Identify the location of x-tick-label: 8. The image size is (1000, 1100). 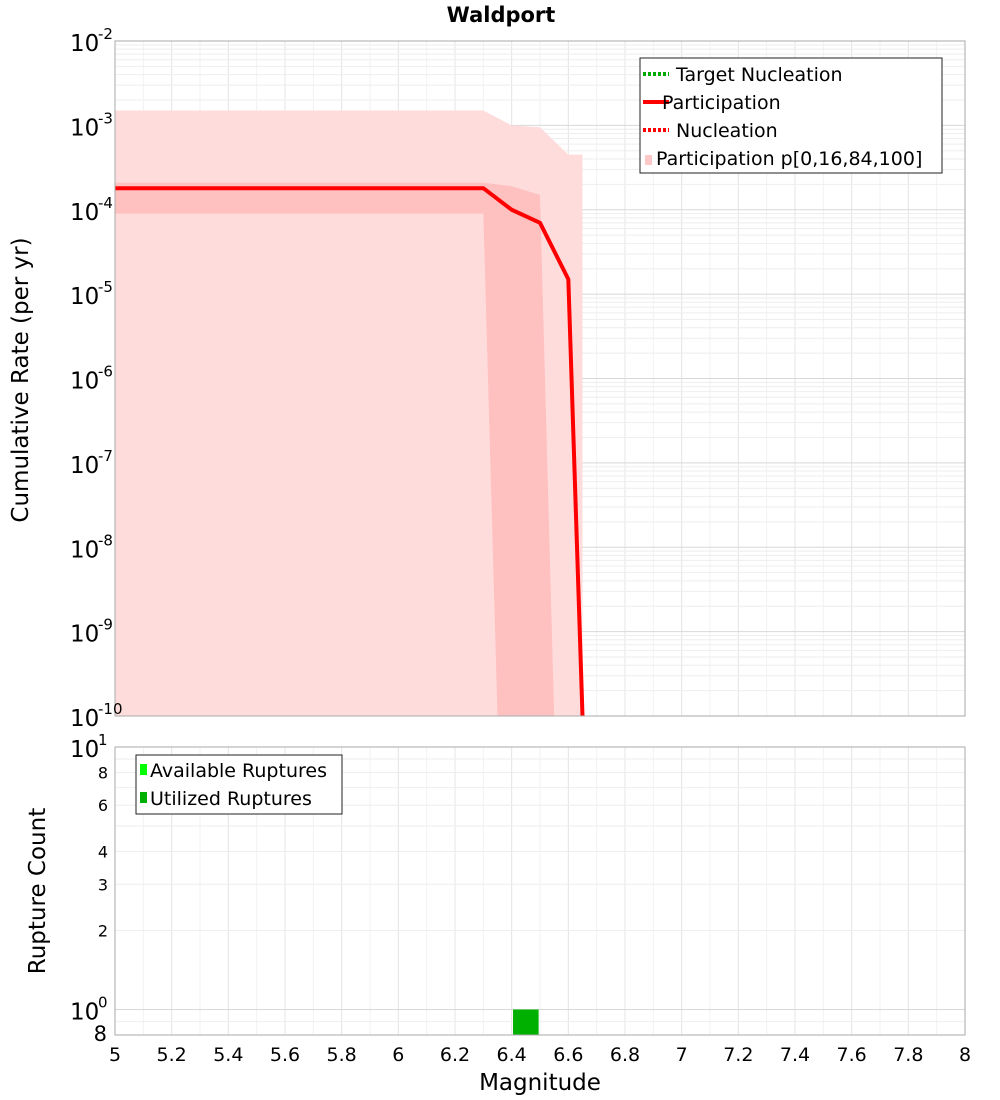
(965, 1055).